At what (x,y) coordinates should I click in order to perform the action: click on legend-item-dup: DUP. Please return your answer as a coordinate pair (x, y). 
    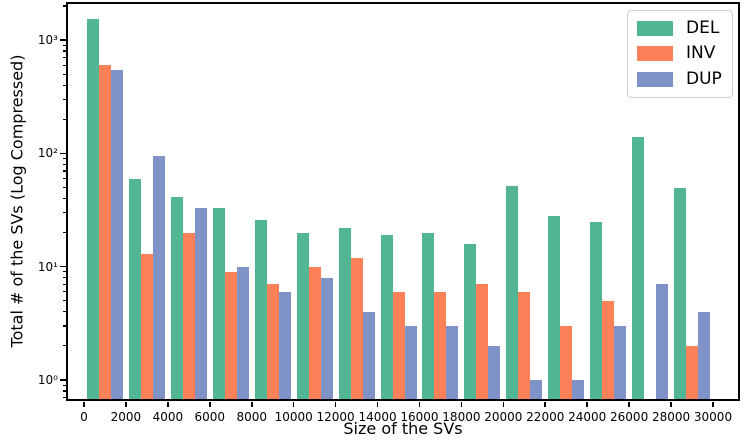
    Looking at the image, I should click on (680, 78).